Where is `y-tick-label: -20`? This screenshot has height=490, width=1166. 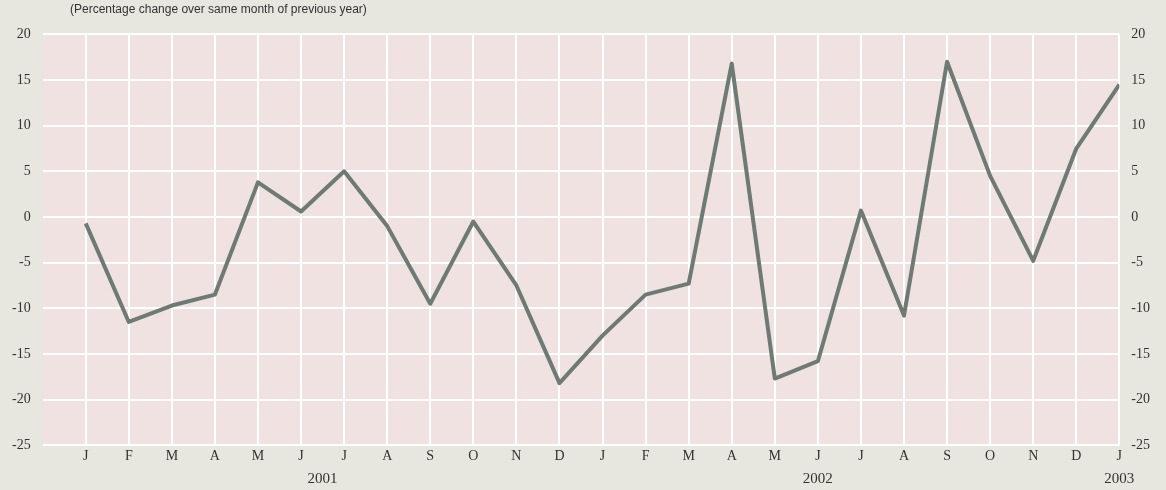 y-tick-label: -20 is located at coordinates (21, 399).